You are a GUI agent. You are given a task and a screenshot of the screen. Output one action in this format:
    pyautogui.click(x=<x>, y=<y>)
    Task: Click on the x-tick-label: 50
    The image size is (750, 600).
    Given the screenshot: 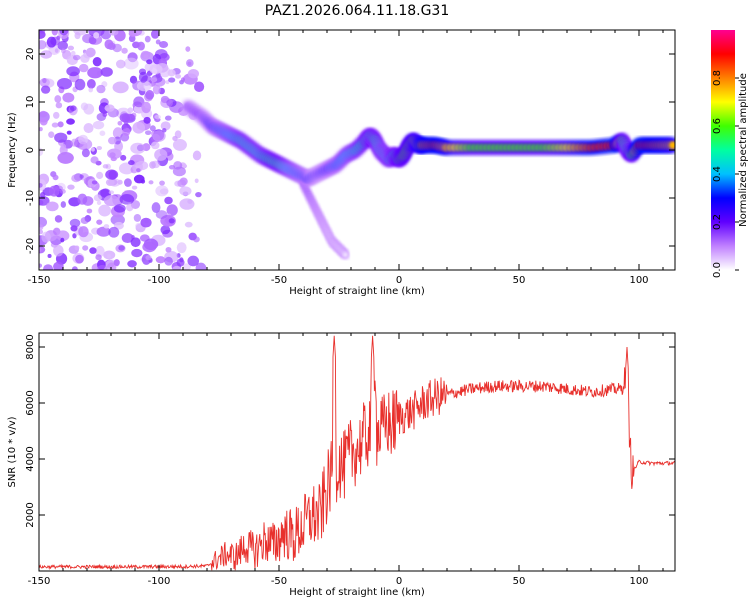 What is the action you would take?
    pyautogui.click(x=519, y=280)
    